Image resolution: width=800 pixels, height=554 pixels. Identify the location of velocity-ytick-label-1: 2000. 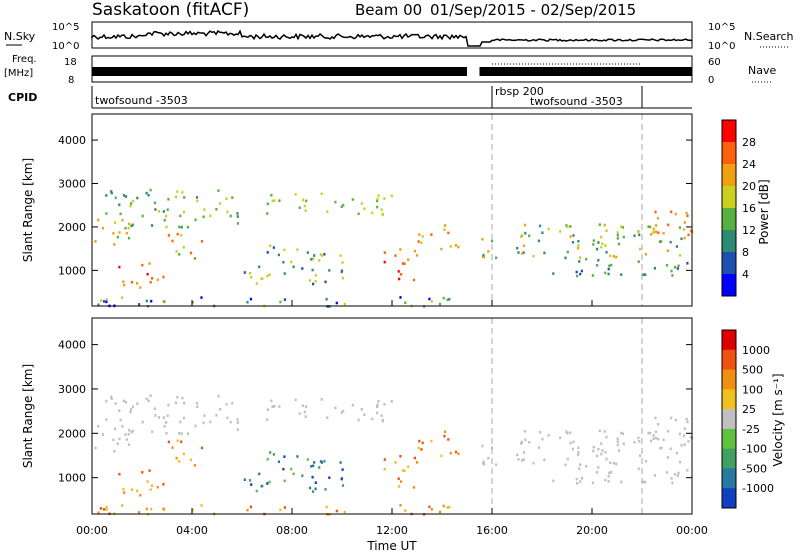
(72, 433).